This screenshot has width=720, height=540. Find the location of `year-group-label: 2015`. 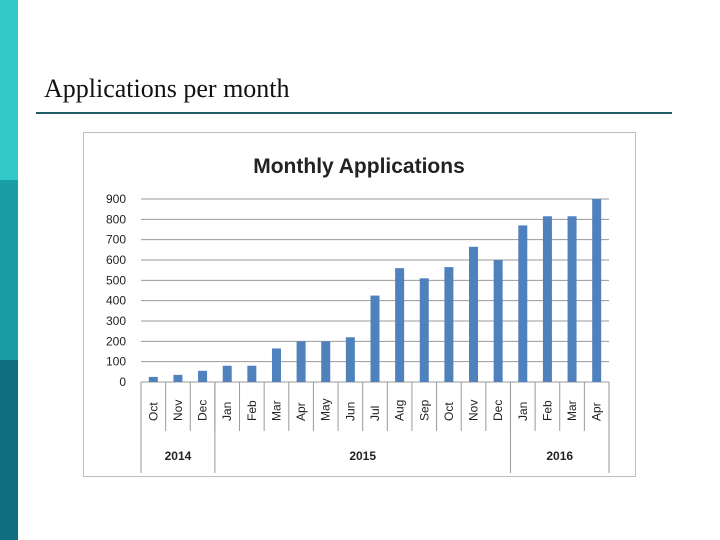

year-group-label: 2015 is located at coordinates (362, 456).